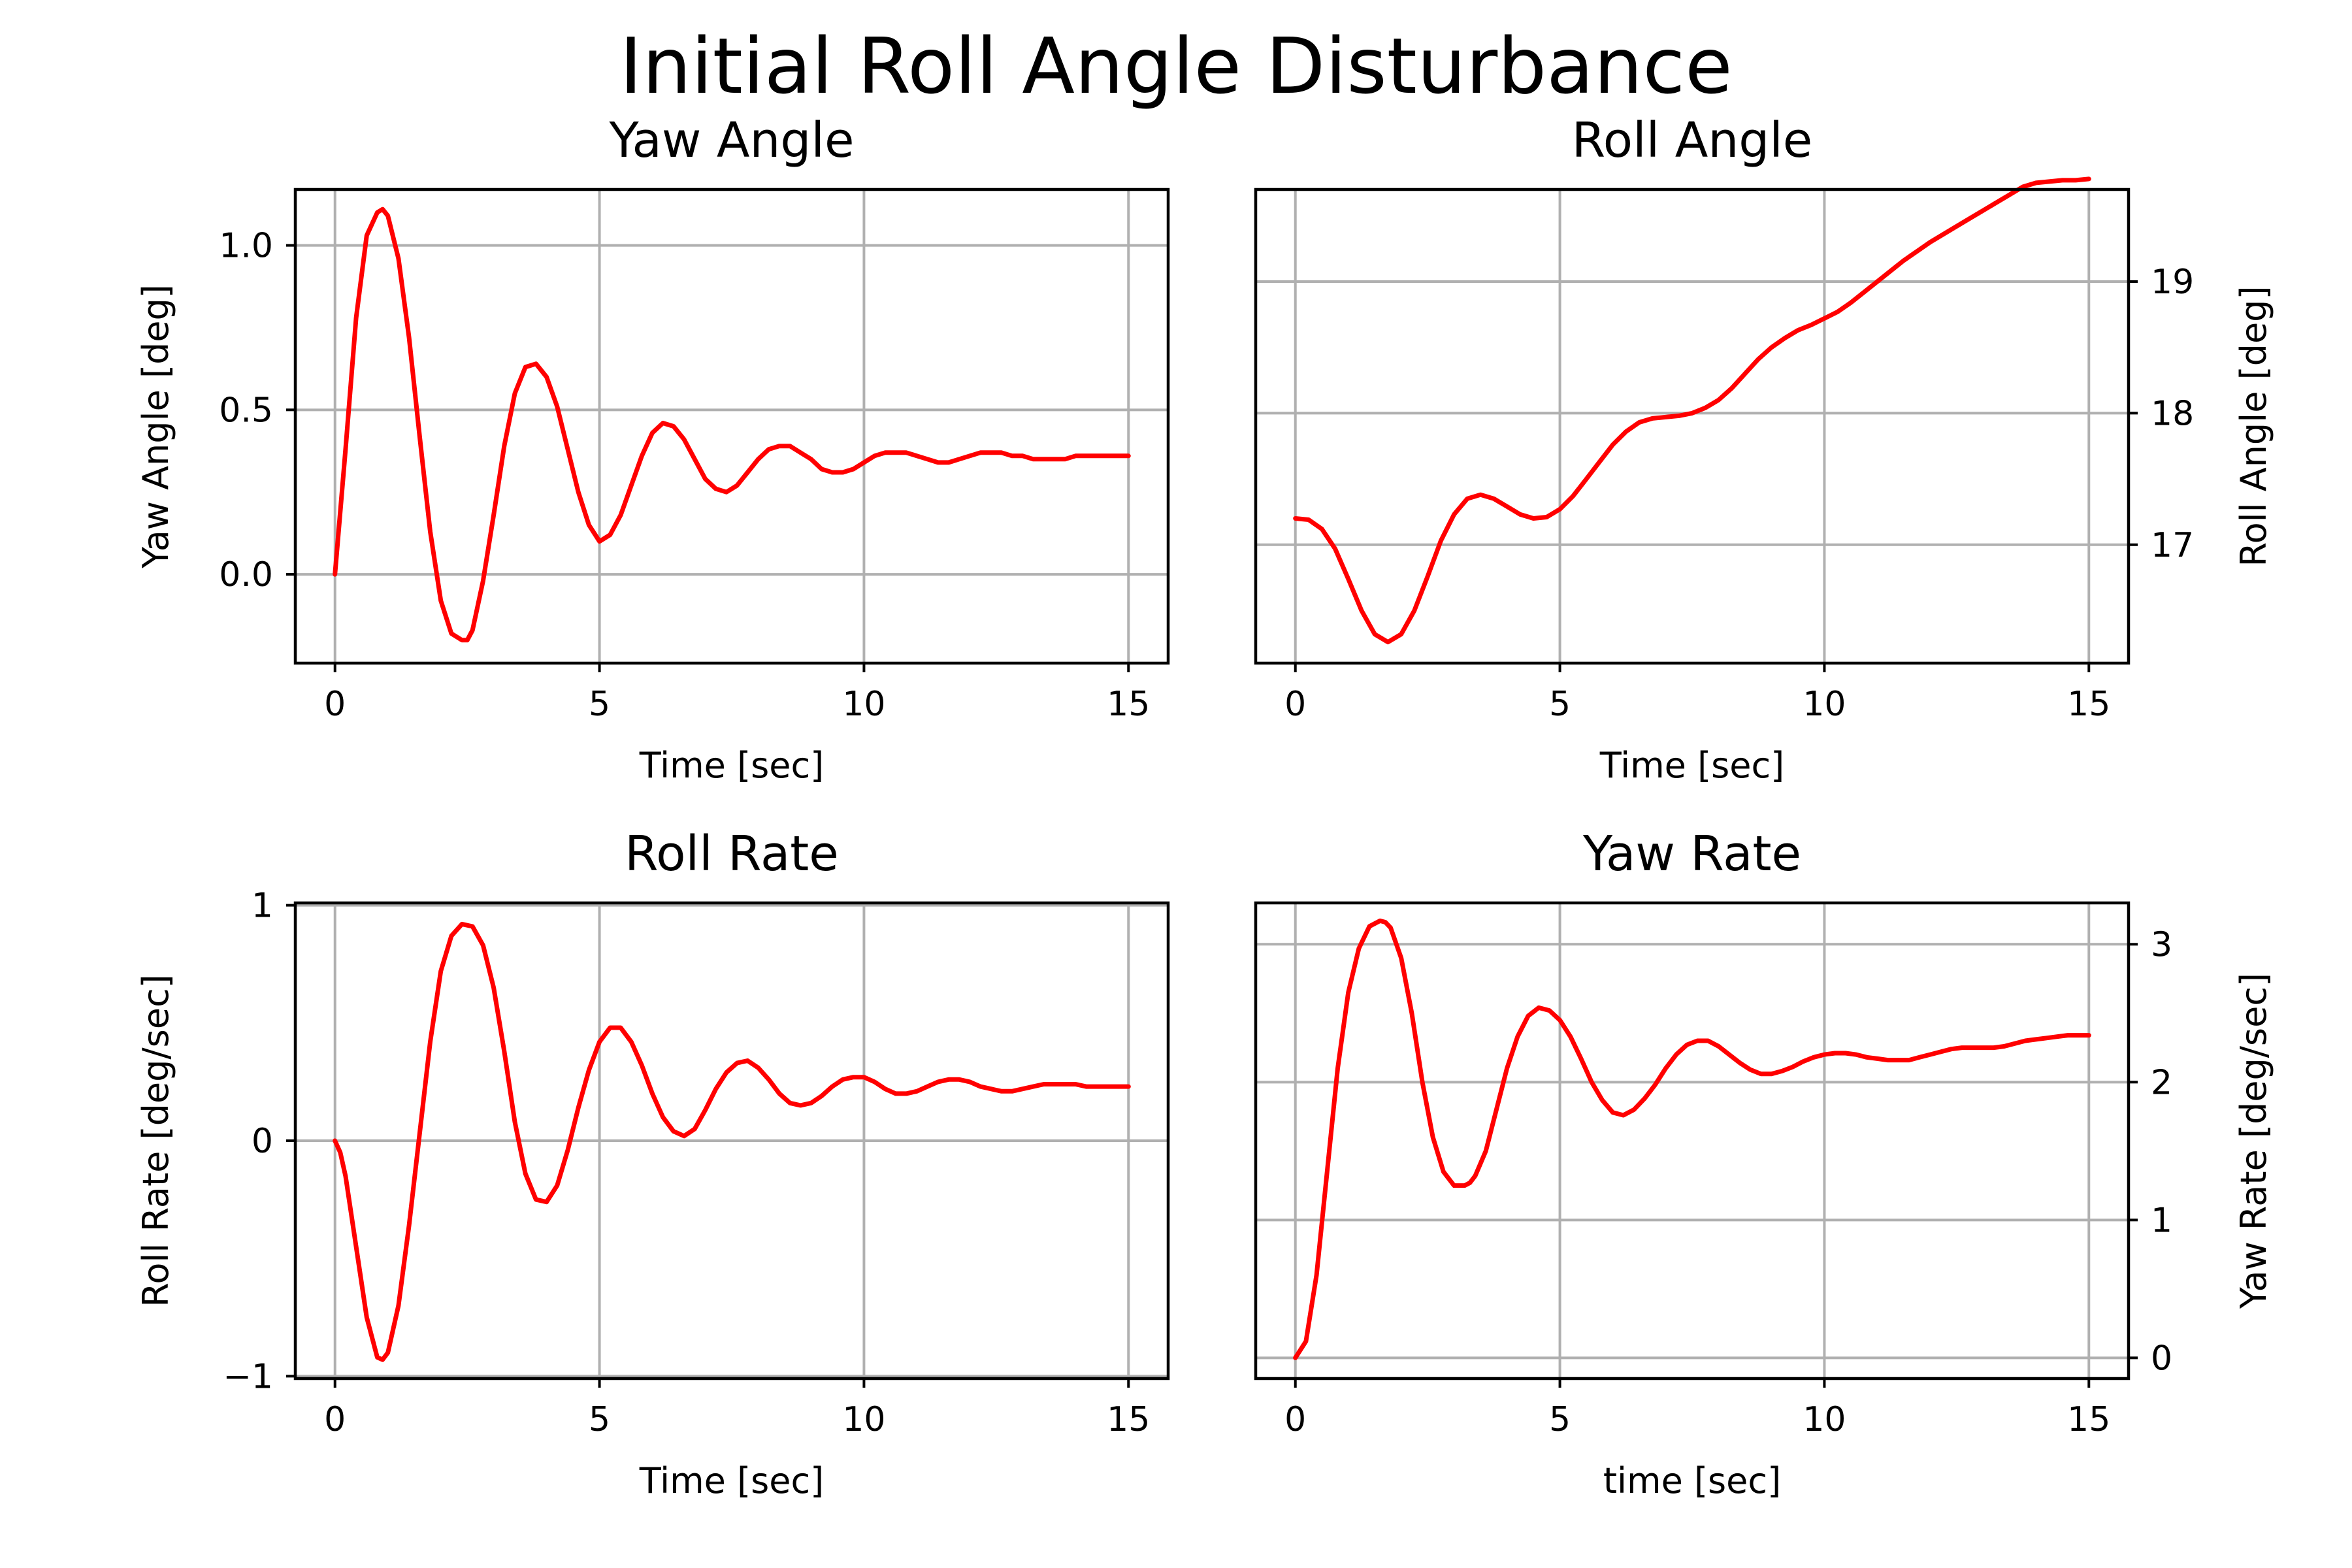  I want to click on y-axis-label: Yaw Rate [deg/sec], so click(2253, 1141).